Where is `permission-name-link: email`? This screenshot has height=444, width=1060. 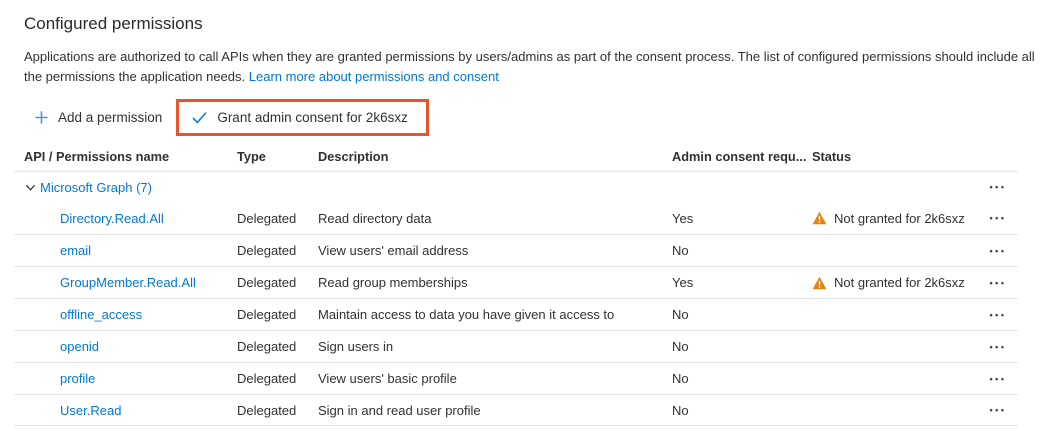
permission-name-link: email is located at coordinates (76, 250).